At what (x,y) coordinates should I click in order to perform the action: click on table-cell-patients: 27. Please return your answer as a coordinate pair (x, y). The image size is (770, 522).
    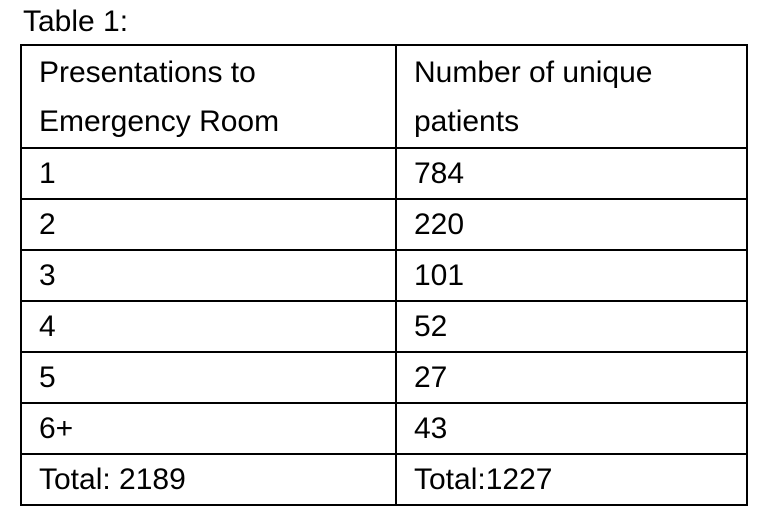
    Looking at the image, I should click on (571, 377).